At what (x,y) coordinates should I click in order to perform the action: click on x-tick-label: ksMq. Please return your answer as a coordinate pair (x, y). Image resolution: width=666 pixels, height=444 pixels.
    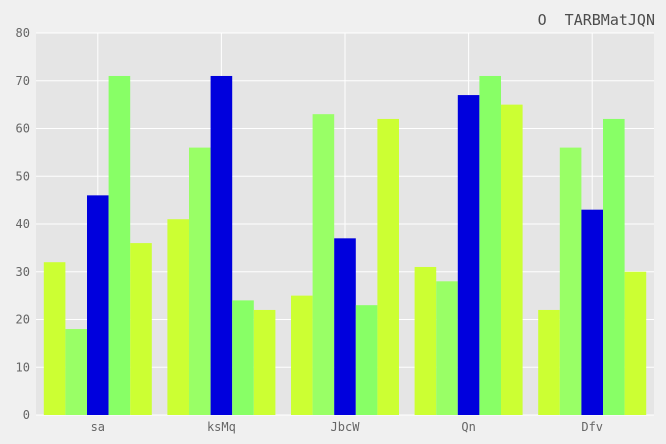
    Looking at the image, I should click on (221, 427).